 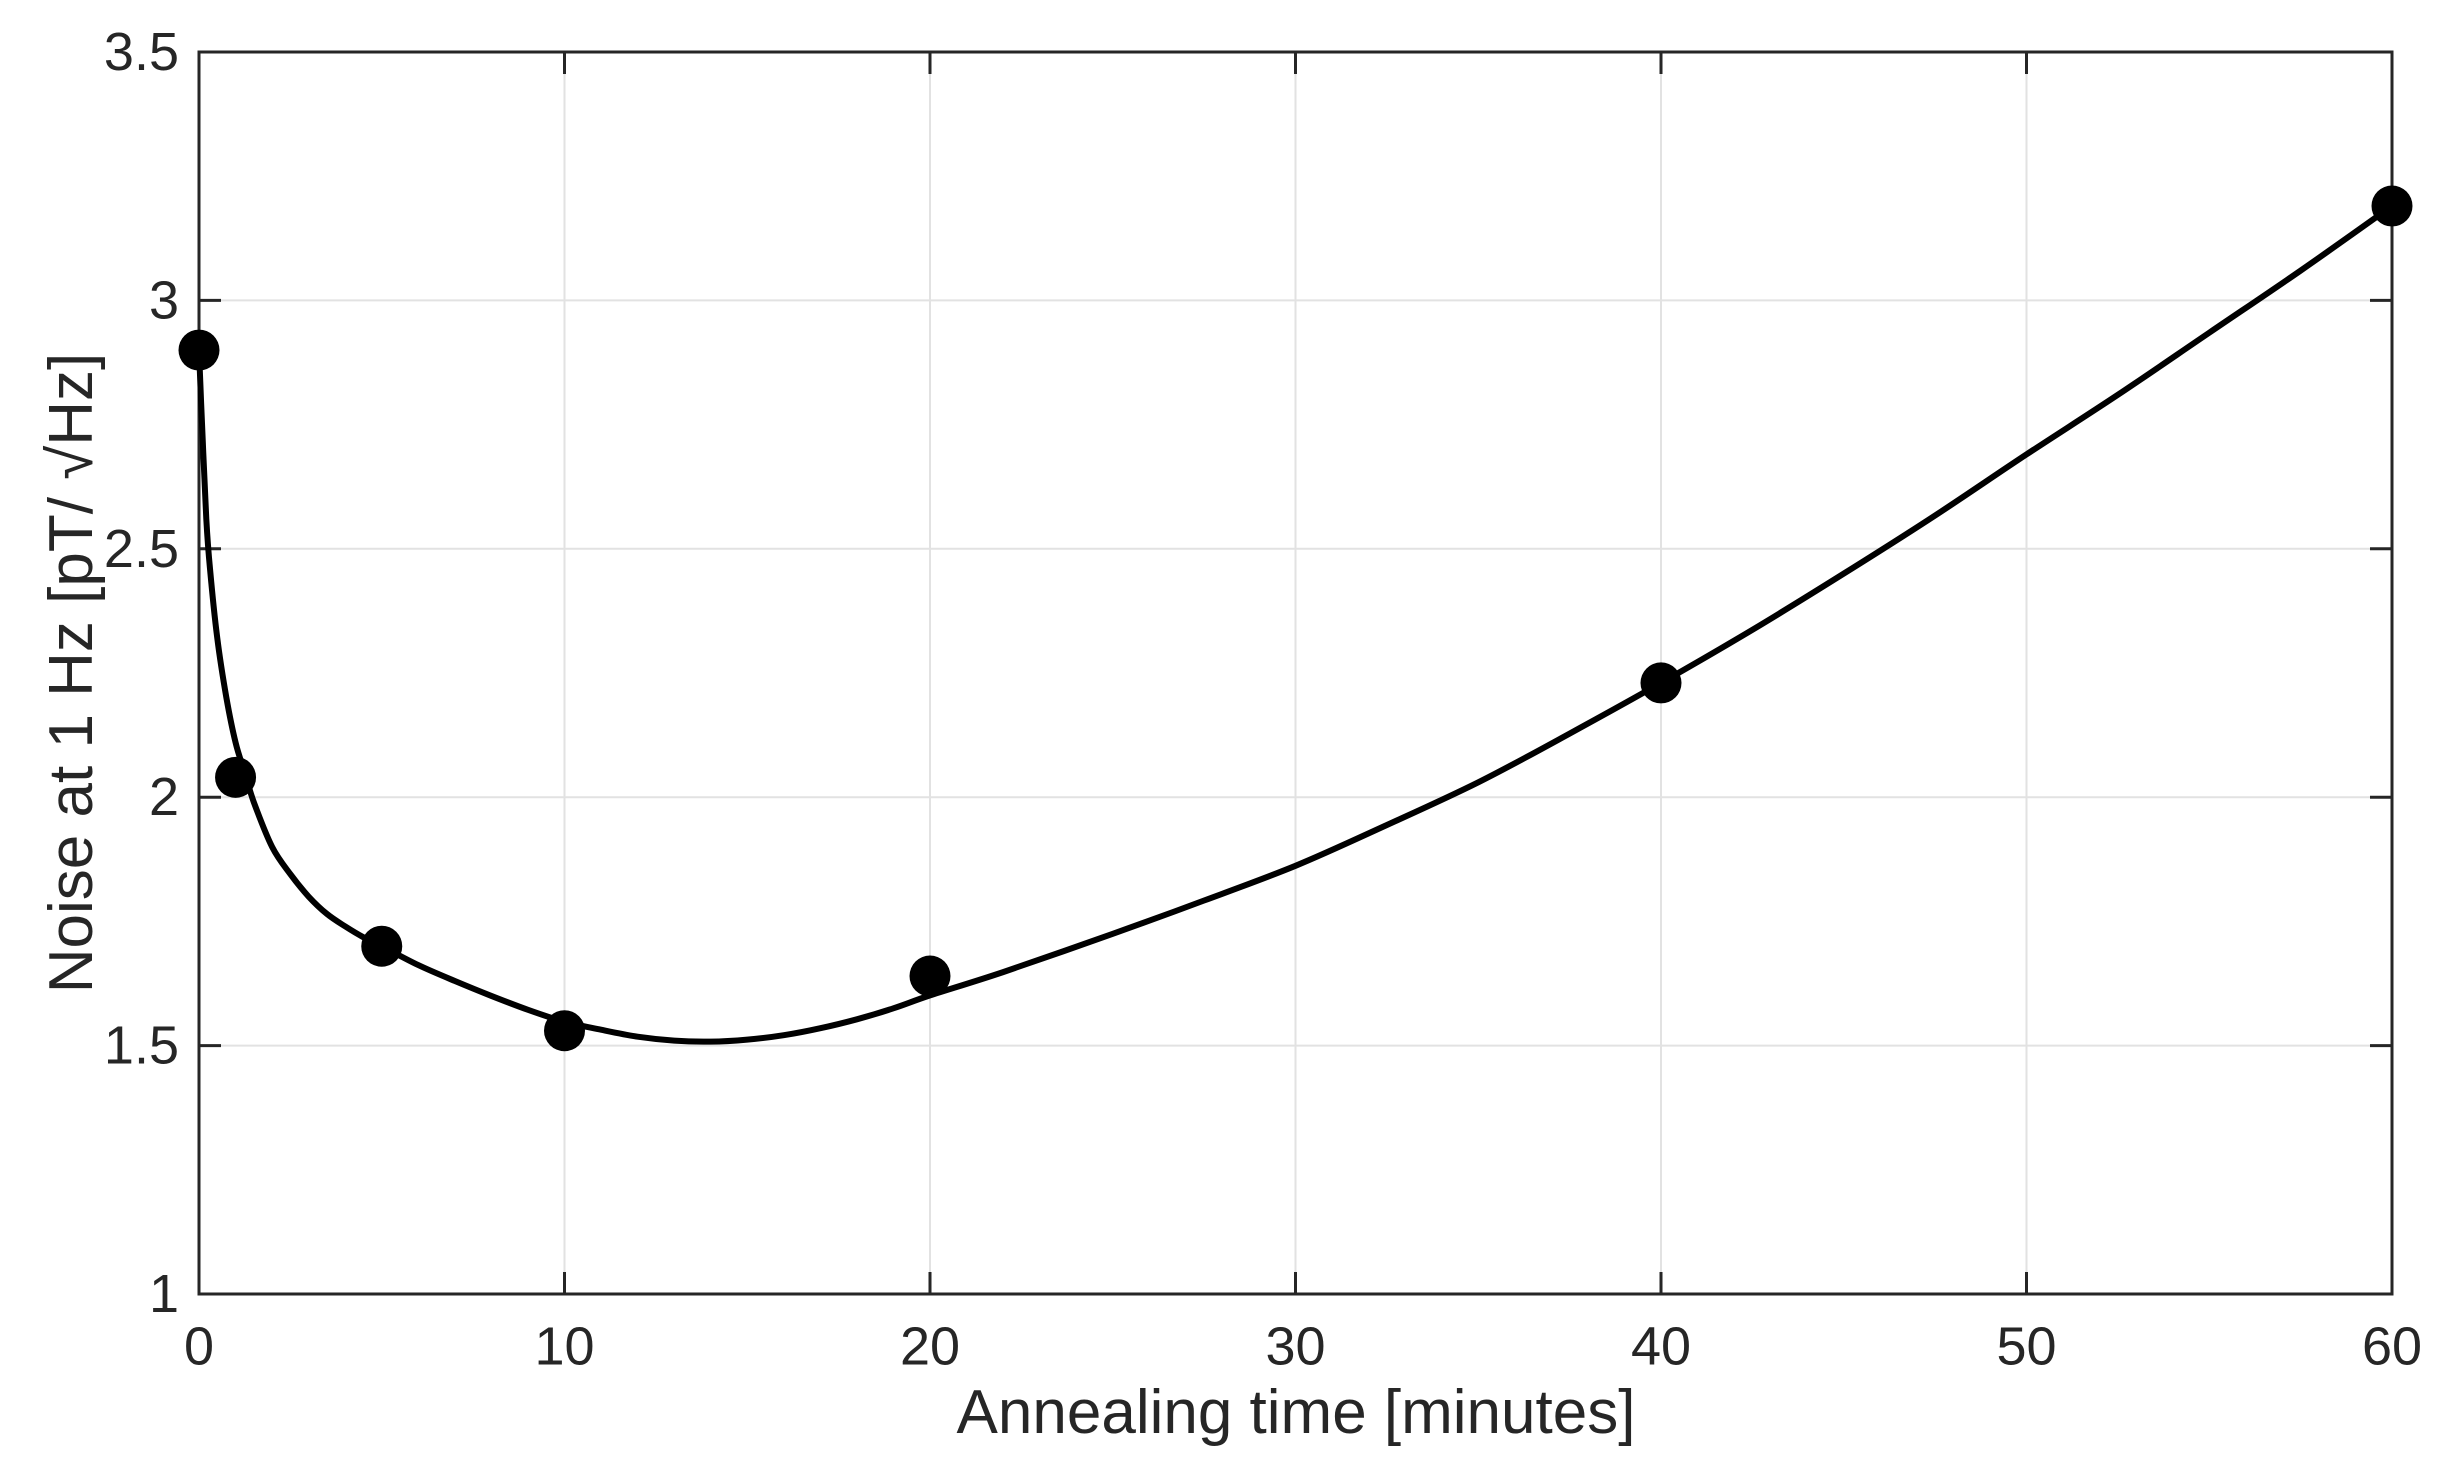 What do you see at coordinates (1296, 1412) in the screenshot?
I see `x-axis-label: Annealing time [minutes]` at bounding box center [1296, 1412].